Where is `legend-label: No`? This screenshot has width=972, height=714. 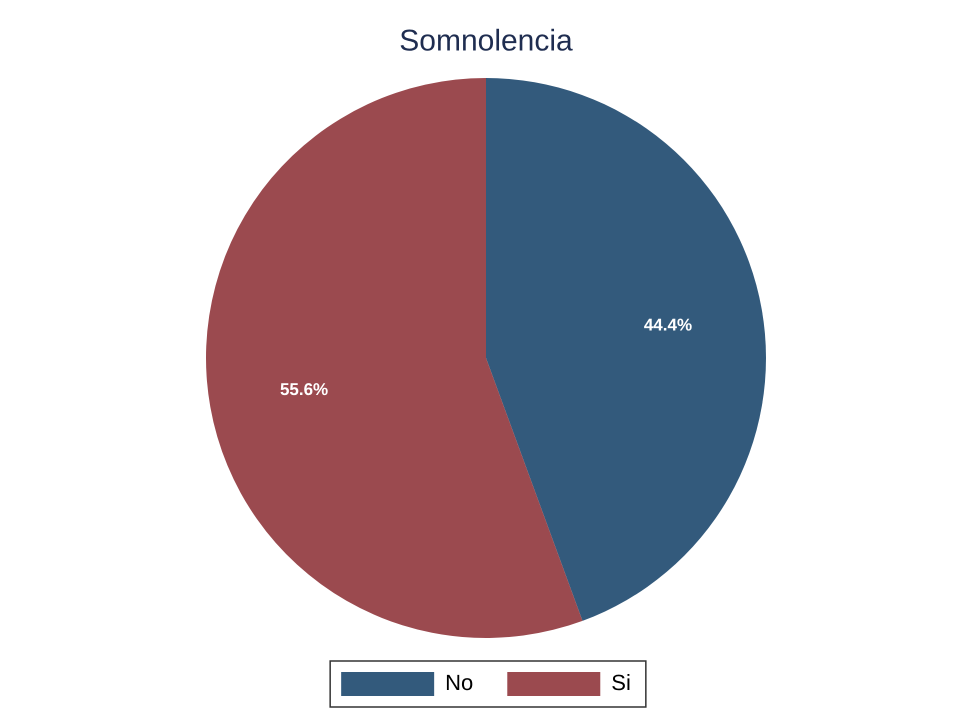
legend-label: No is located at coordinates (459, 683).